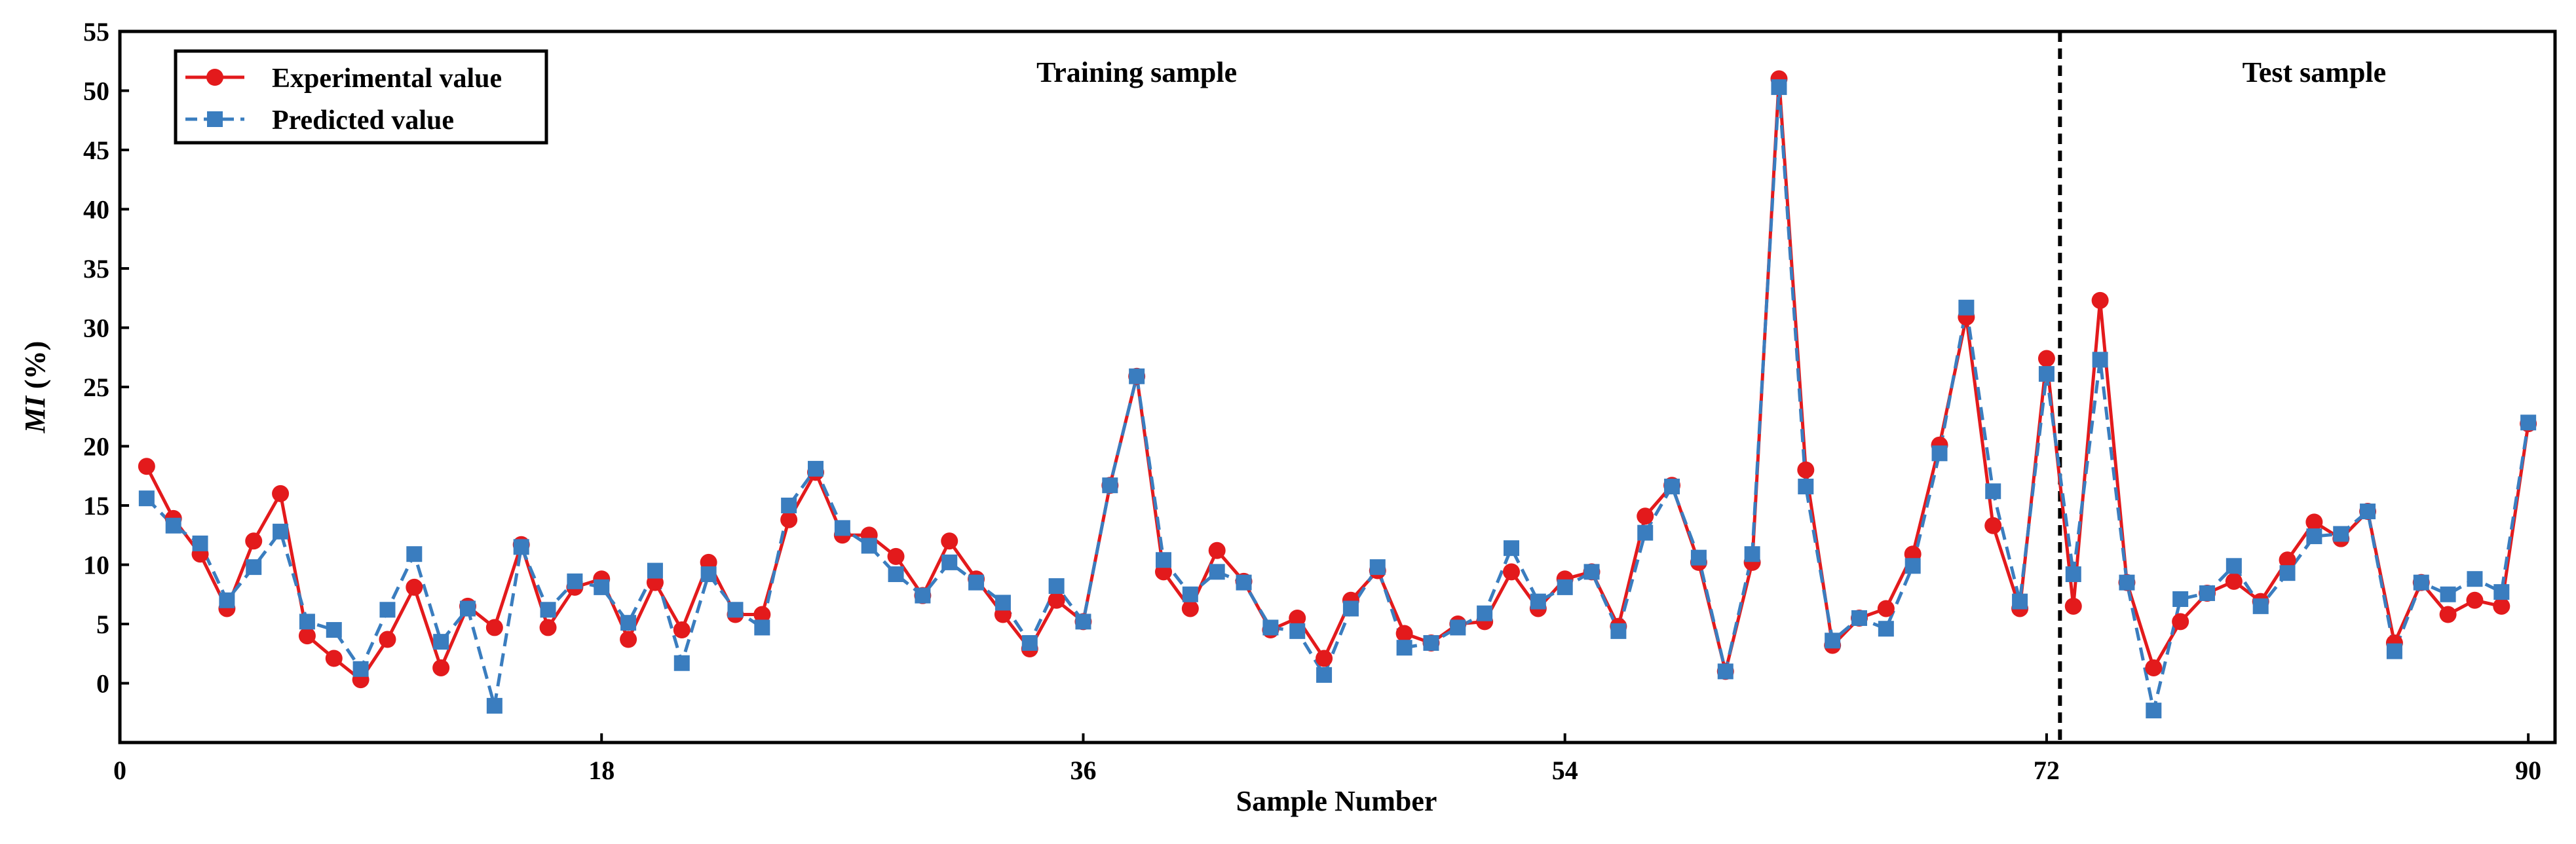  Describe the element at coordinates (1565, 770) in the screenshot. I see `x-tick-label: 54` at that location.